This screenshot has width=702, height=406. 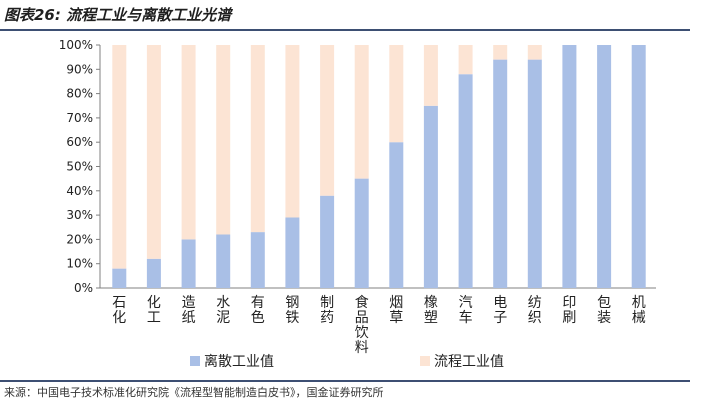 What do you see at coordinates (569, 310) in the screenshot?
I see `x-tick-label: 印刷` at bounding box center [569, 310].